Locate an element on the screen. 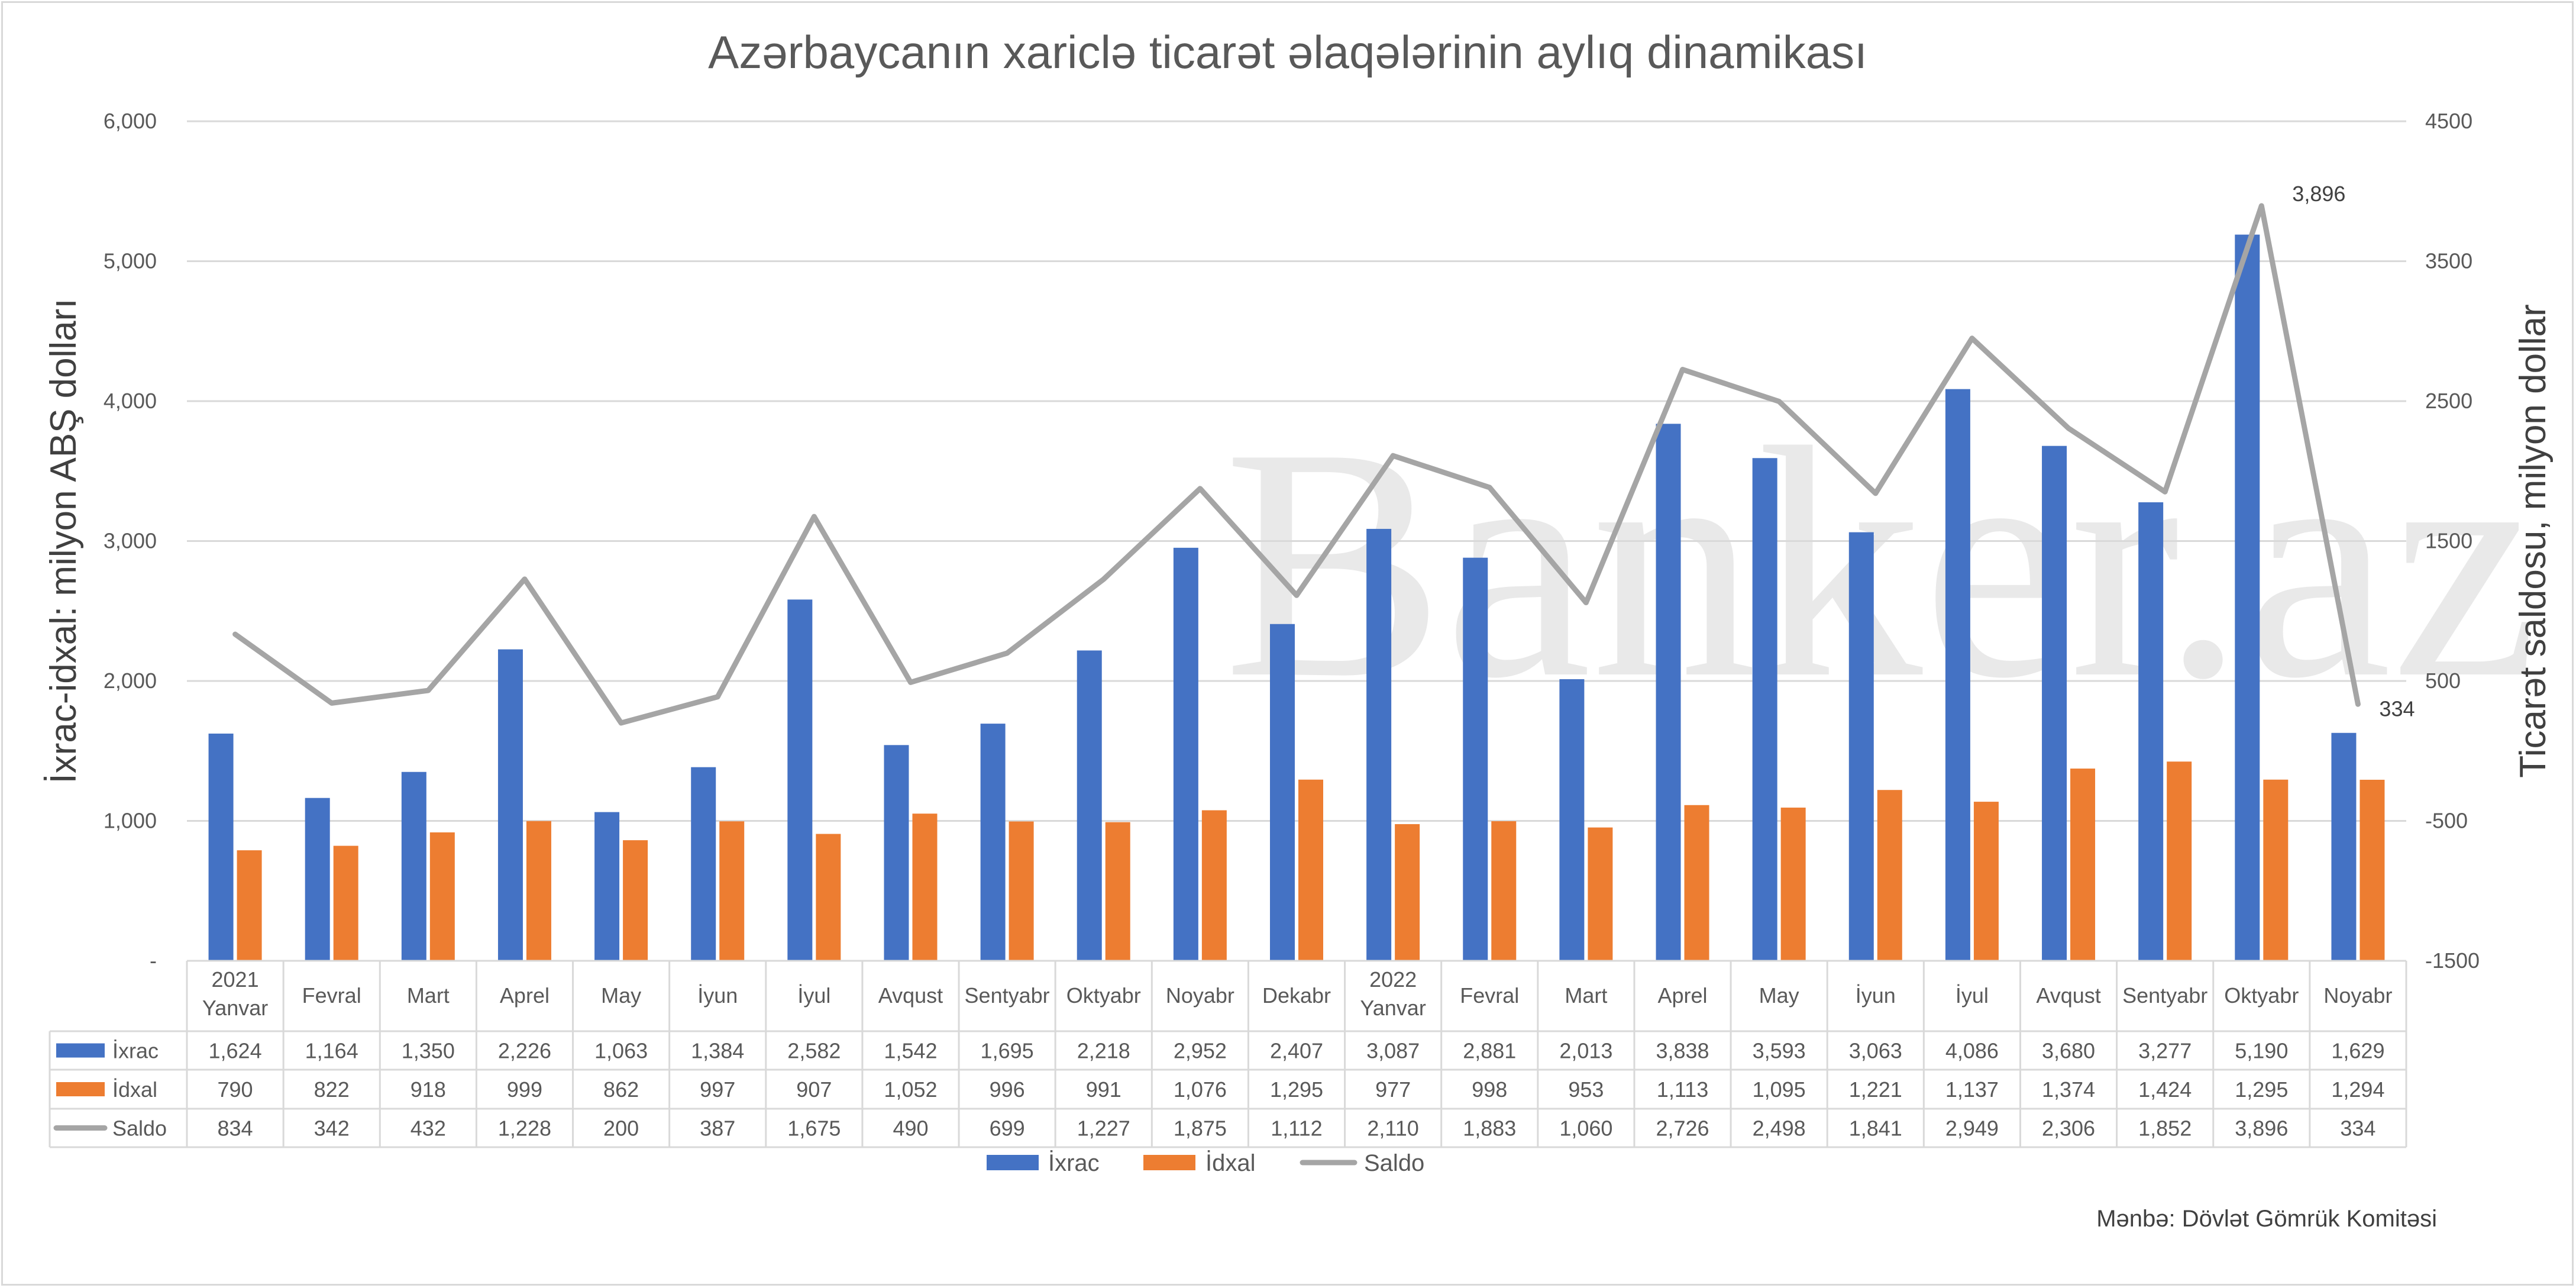 Image resolution: width=2576 pixels, height=1288 pixels. data-label: 1,424 is located at coordinates (2165, 1089).